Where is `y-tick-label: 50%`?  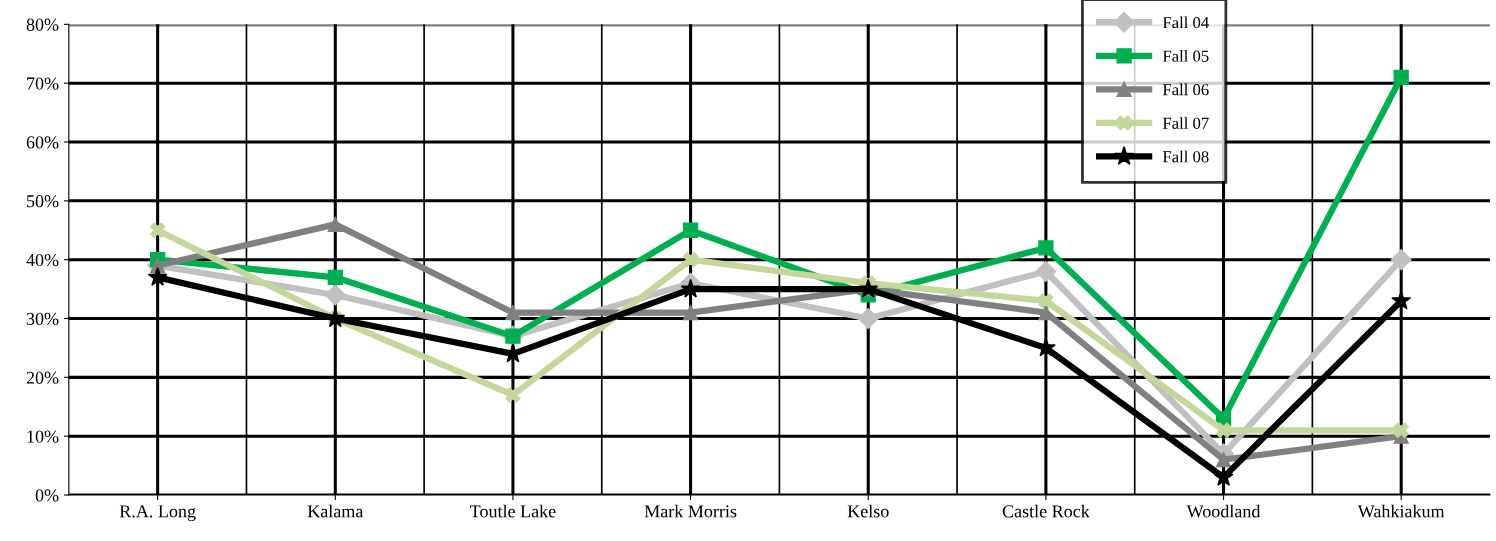
y-tick-label: 50% is located at coordinates (43, 201).